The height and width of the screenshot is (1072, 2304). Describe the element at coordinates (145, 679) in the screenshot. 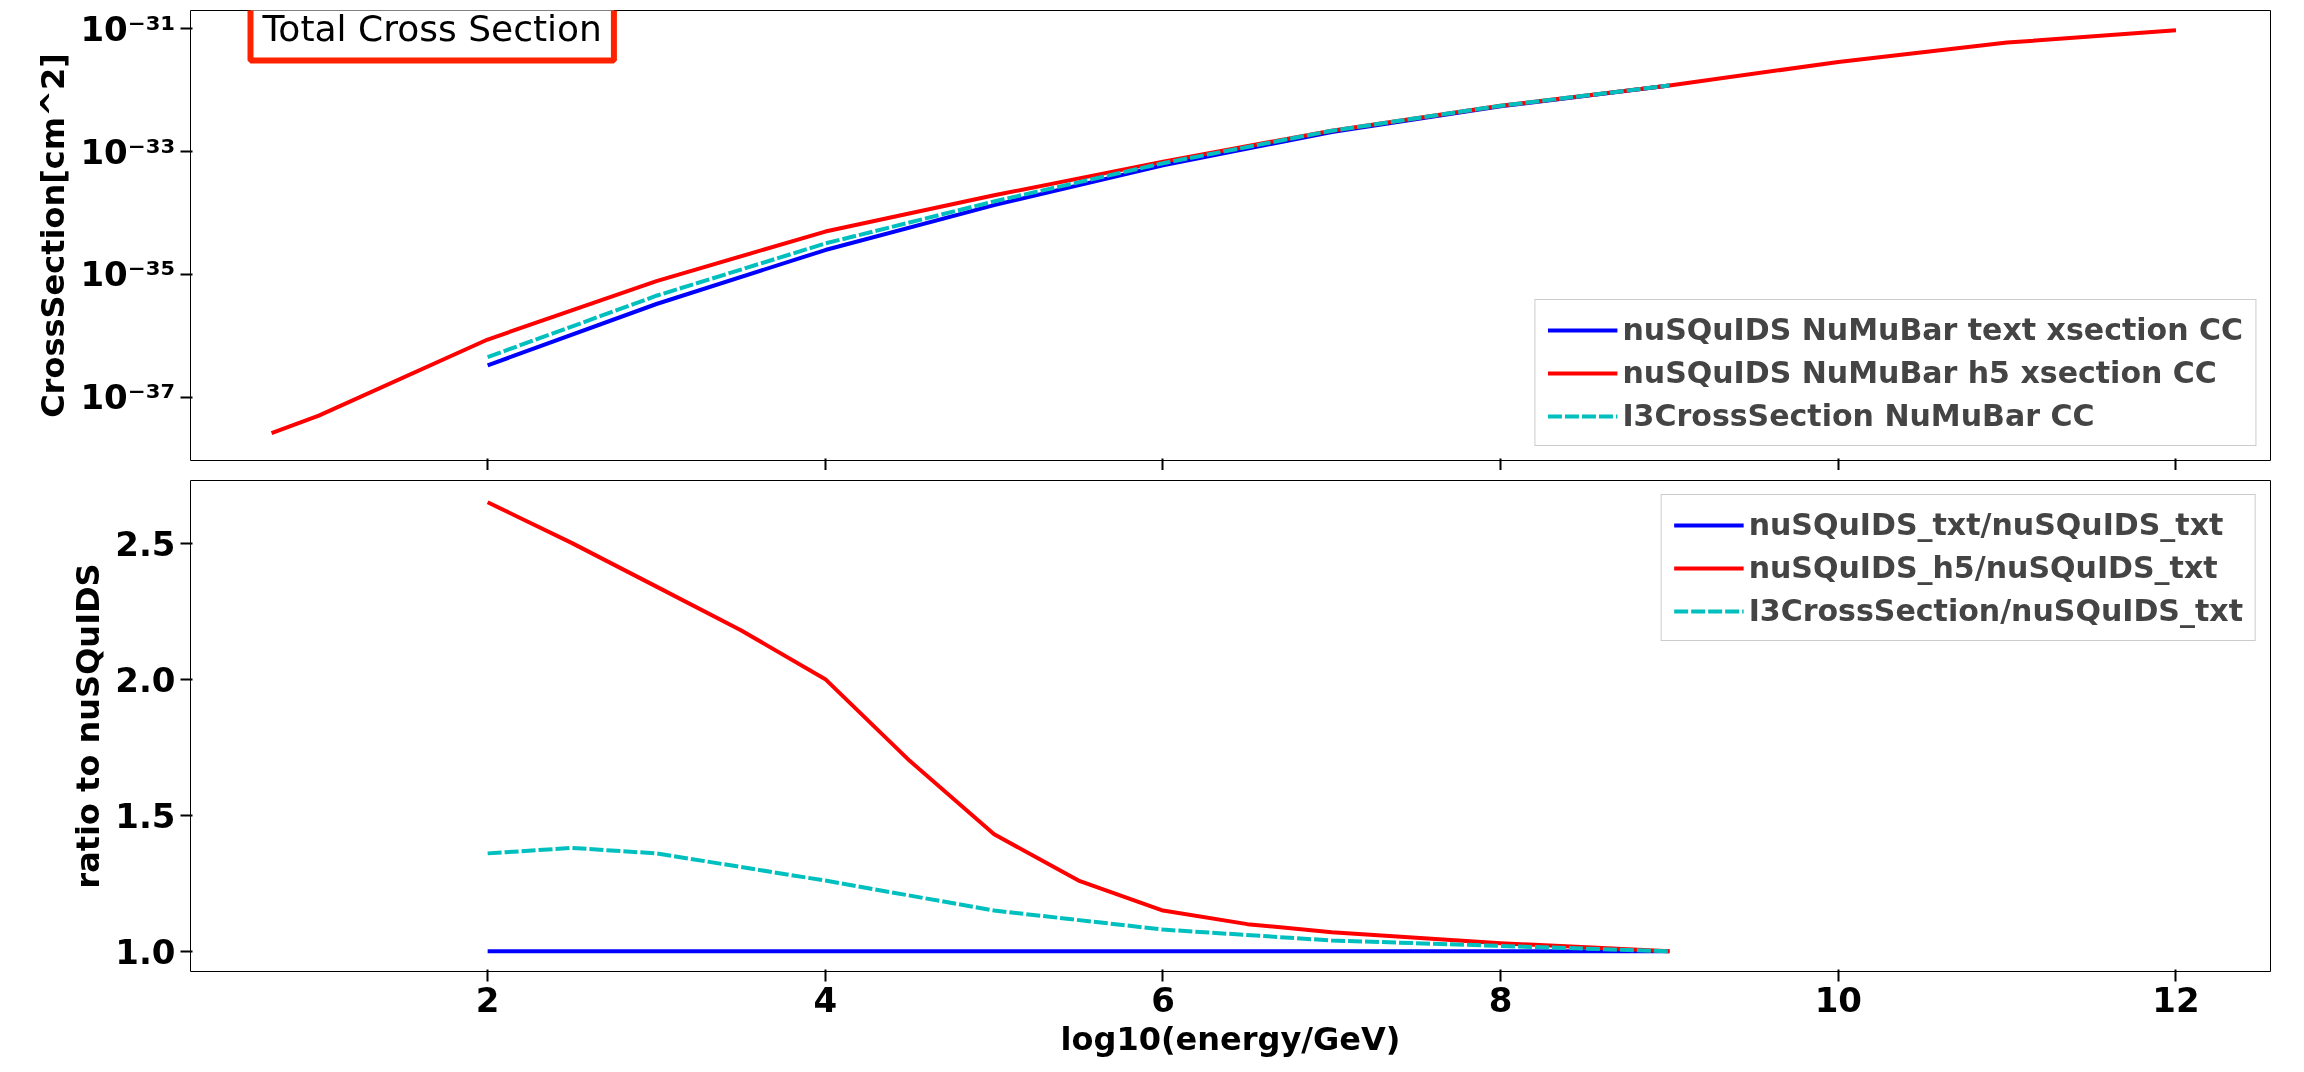

I see `y-tick-label: 2.0` at that location.